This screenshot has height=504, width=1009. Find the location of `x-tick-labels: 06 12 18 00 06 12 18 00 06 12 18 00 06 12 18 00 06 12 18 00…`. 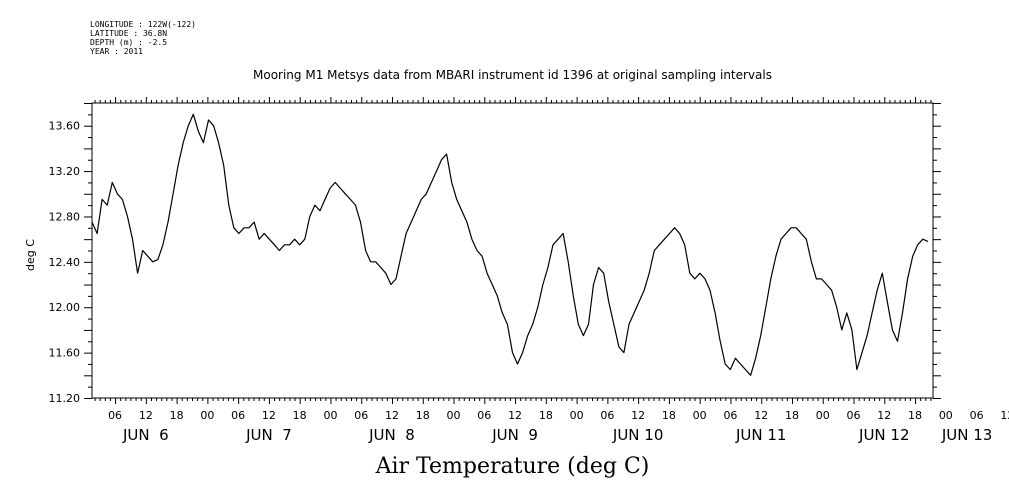

x-tick-labels: 06 12 18 00 06 12 18 00 06 12 18 00 06 12 18 00 06 12 18 00… is located at coordinates (558, 415).